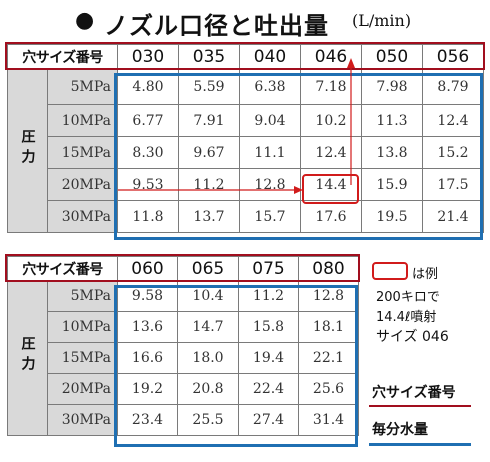 The image size is (490, 462). Describe the element at coordinates (62, 56) in the screenshot. I see `table1-size-label: 穴サイズ番号` at that location.